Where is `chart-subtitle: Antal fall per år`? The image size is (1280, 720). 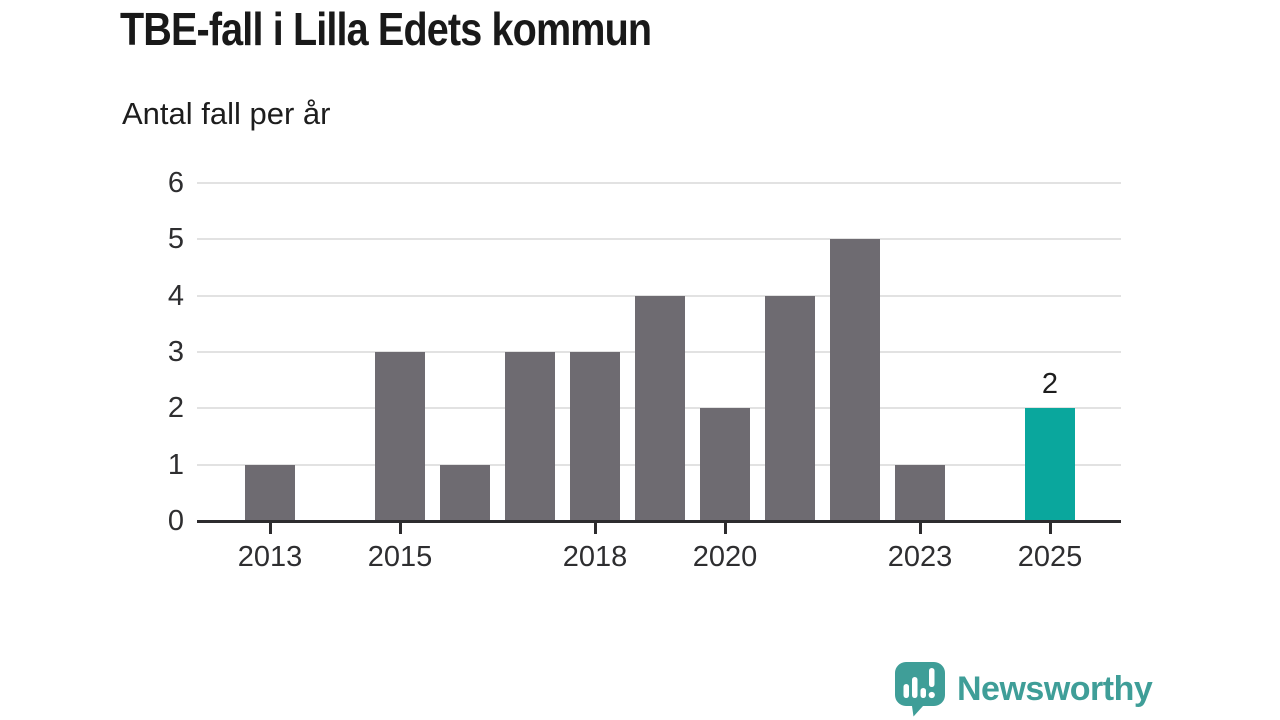
chart-subtitle: Antal fall per år is located at coordinates (226, 113).